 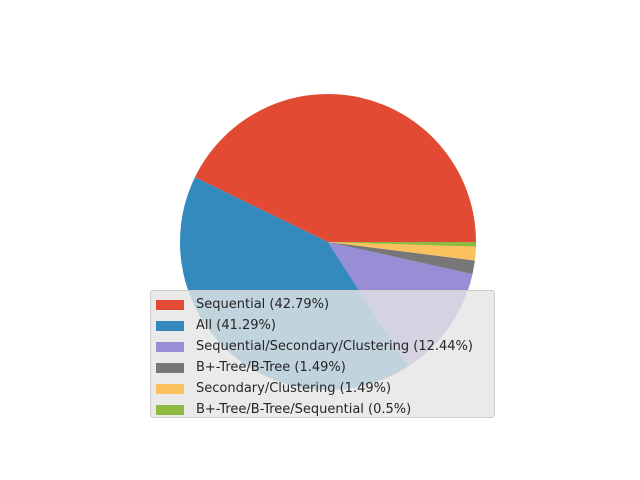 What do you see at coordinates (325, 325) in the screenshot?
I see `legend-item: All (41.29%)` at bounding box center [325, 325].